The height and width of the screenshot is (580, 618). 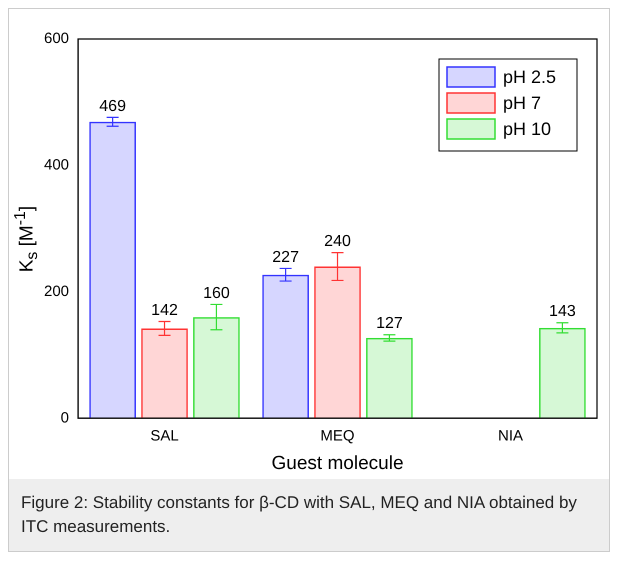 What do you see at coordinates (529, 76) in the screenshot?
I see `legend-label: pH 2.5` at bounding box center [529, 76].